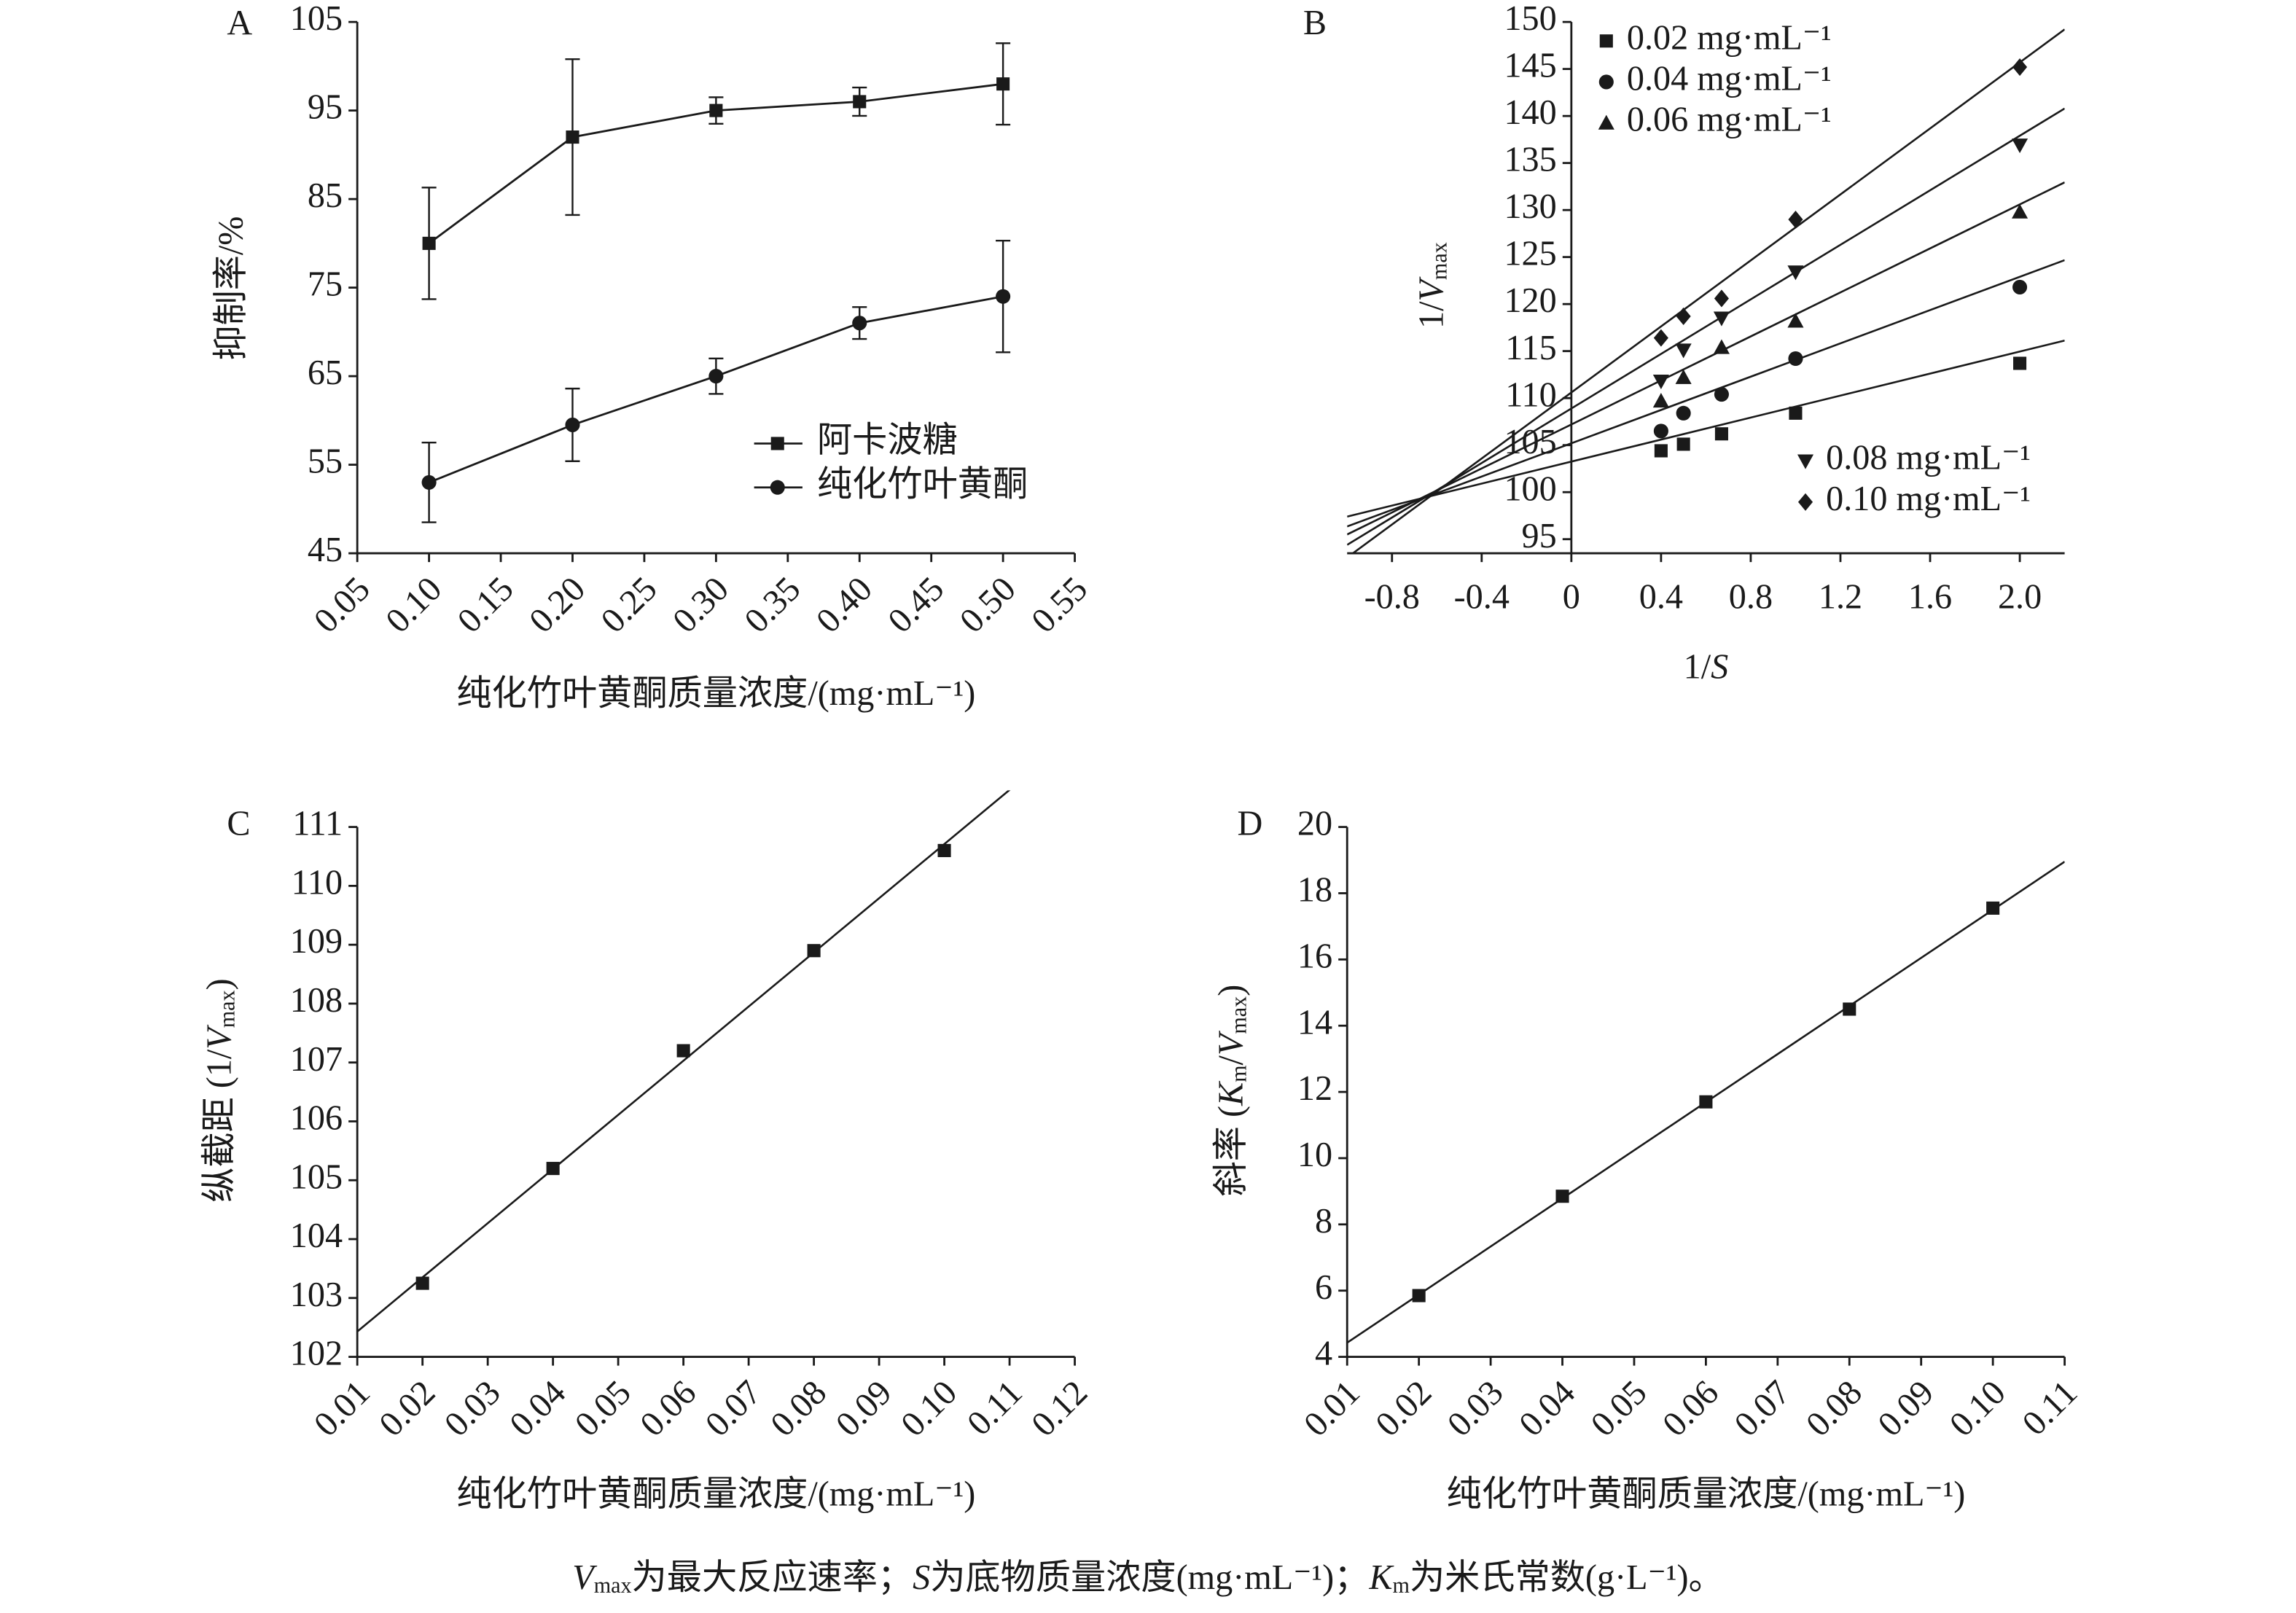 Image resolution: width=2296 pixels, height=1613 pixels. Describe the element at coordinates (239, 824) in the screenshot. I see `panel-label: C` at that location.